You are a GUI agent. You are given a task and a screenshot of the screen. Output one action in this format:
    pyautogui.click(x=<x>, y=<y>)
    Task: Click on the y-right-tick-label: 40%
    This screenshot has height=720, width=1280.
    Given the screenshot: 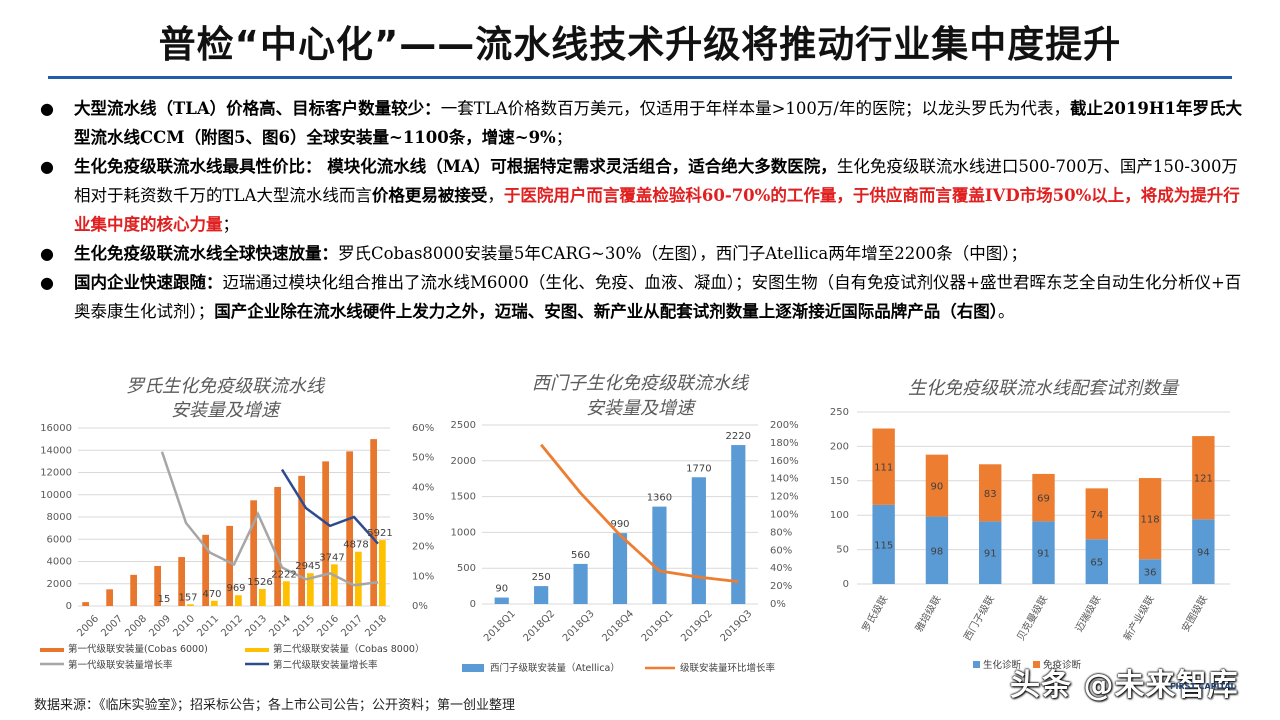 What is the action you would take?
    pyautogui.click(x=423, y=487)
    